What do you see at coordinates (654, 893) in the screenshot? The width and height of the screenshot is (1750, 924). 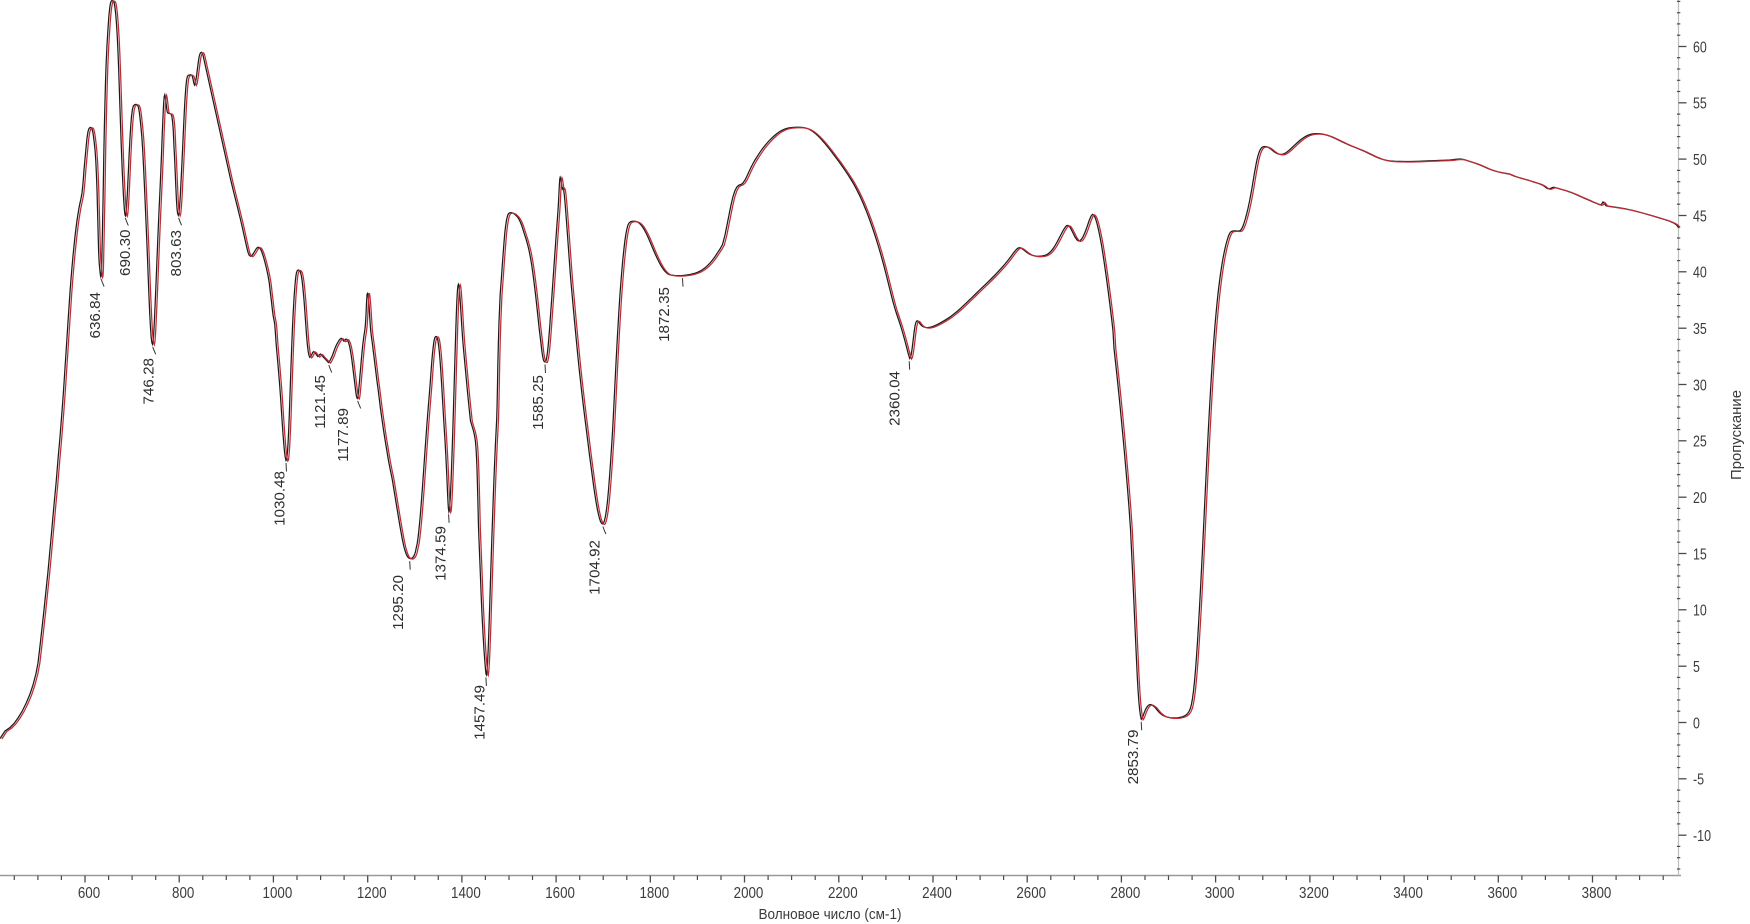 I see `svg-text: 1800` at bounding box center [654, 893].